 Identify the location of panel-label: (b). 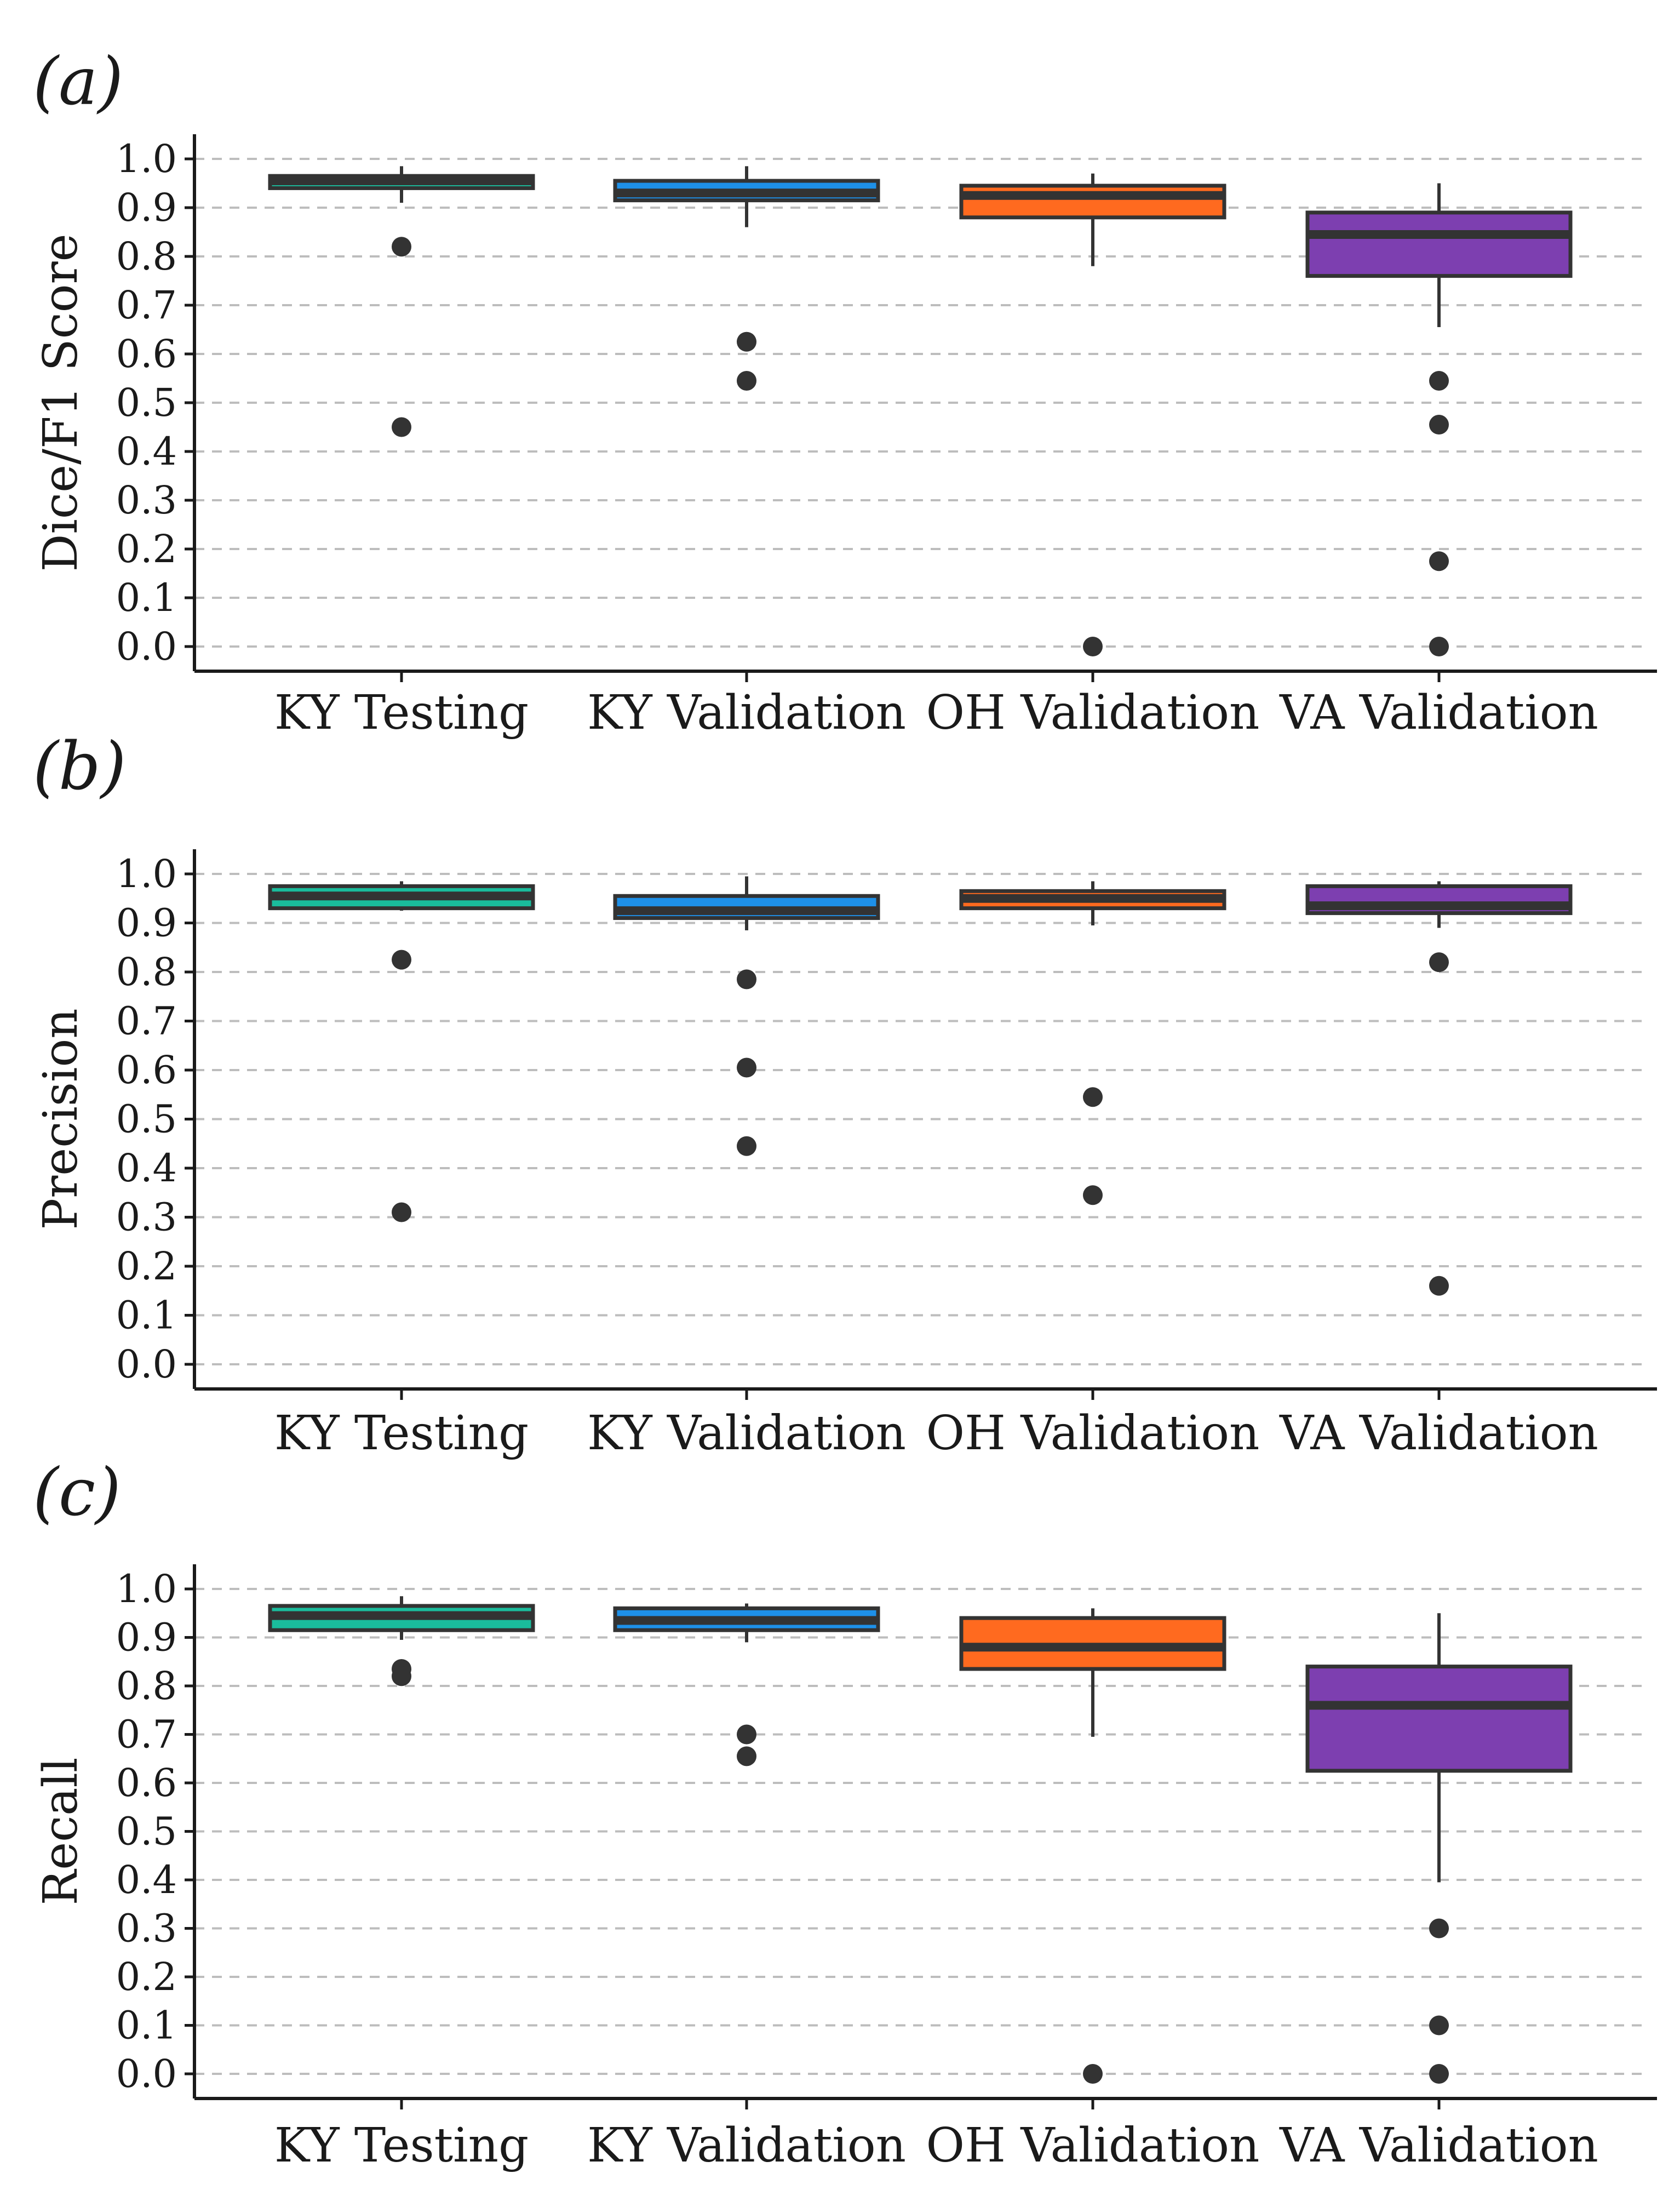
(79, 767).